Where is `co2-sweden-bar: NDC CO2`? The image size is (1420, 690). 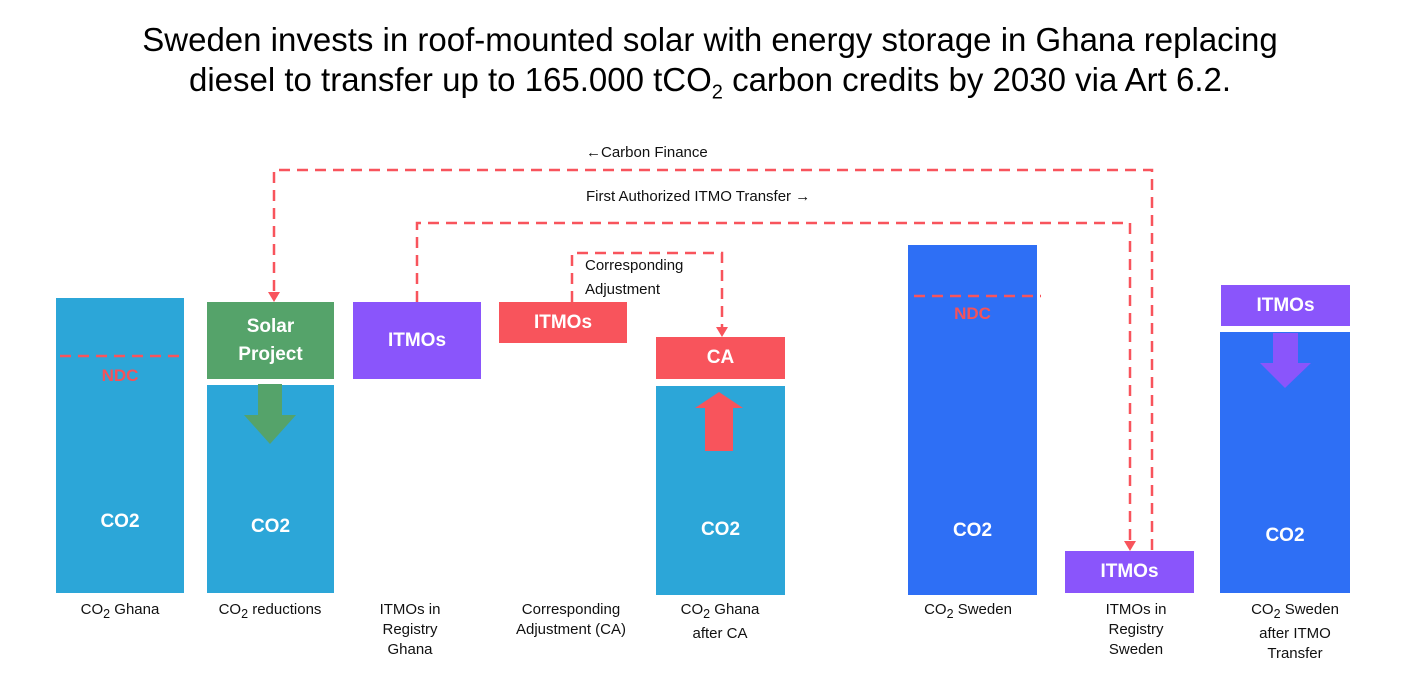 co2-sweden-bar: NDC CO2 is located at coordinates (972, 420).